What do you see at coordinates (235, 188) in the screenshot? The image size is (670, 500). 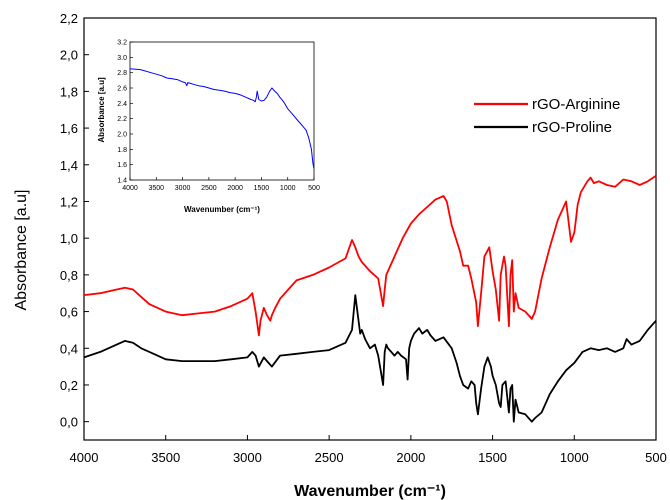 I see `inset-x-tick-label: 2000` at bounding box center [235, 188].